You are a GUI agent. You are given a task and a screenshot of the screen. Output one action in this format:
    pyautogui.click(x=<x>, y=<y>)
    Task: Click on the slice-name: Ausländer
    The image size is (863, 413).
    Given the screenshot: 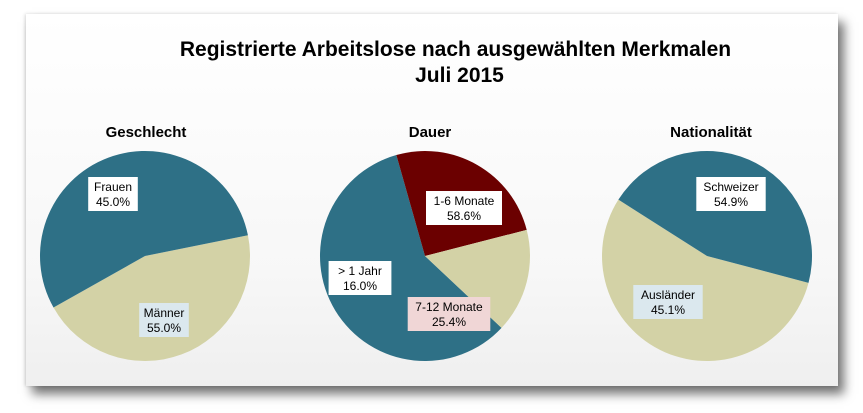 What is the action you would take?
    pyautogui.click(x=668, y=295)
    